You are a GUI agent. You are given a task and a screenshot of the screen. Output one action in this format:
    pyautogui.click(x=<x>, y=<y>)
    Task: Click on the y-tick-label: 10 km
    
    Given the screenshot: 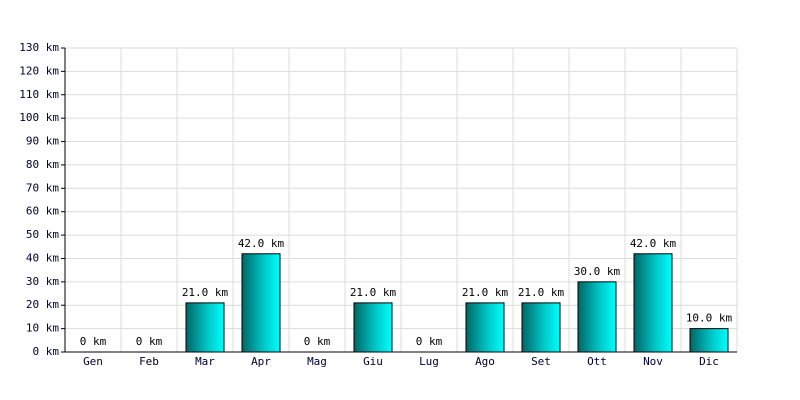 What is the action you would take?
    pyautogui.click(x=42, y=328)
    